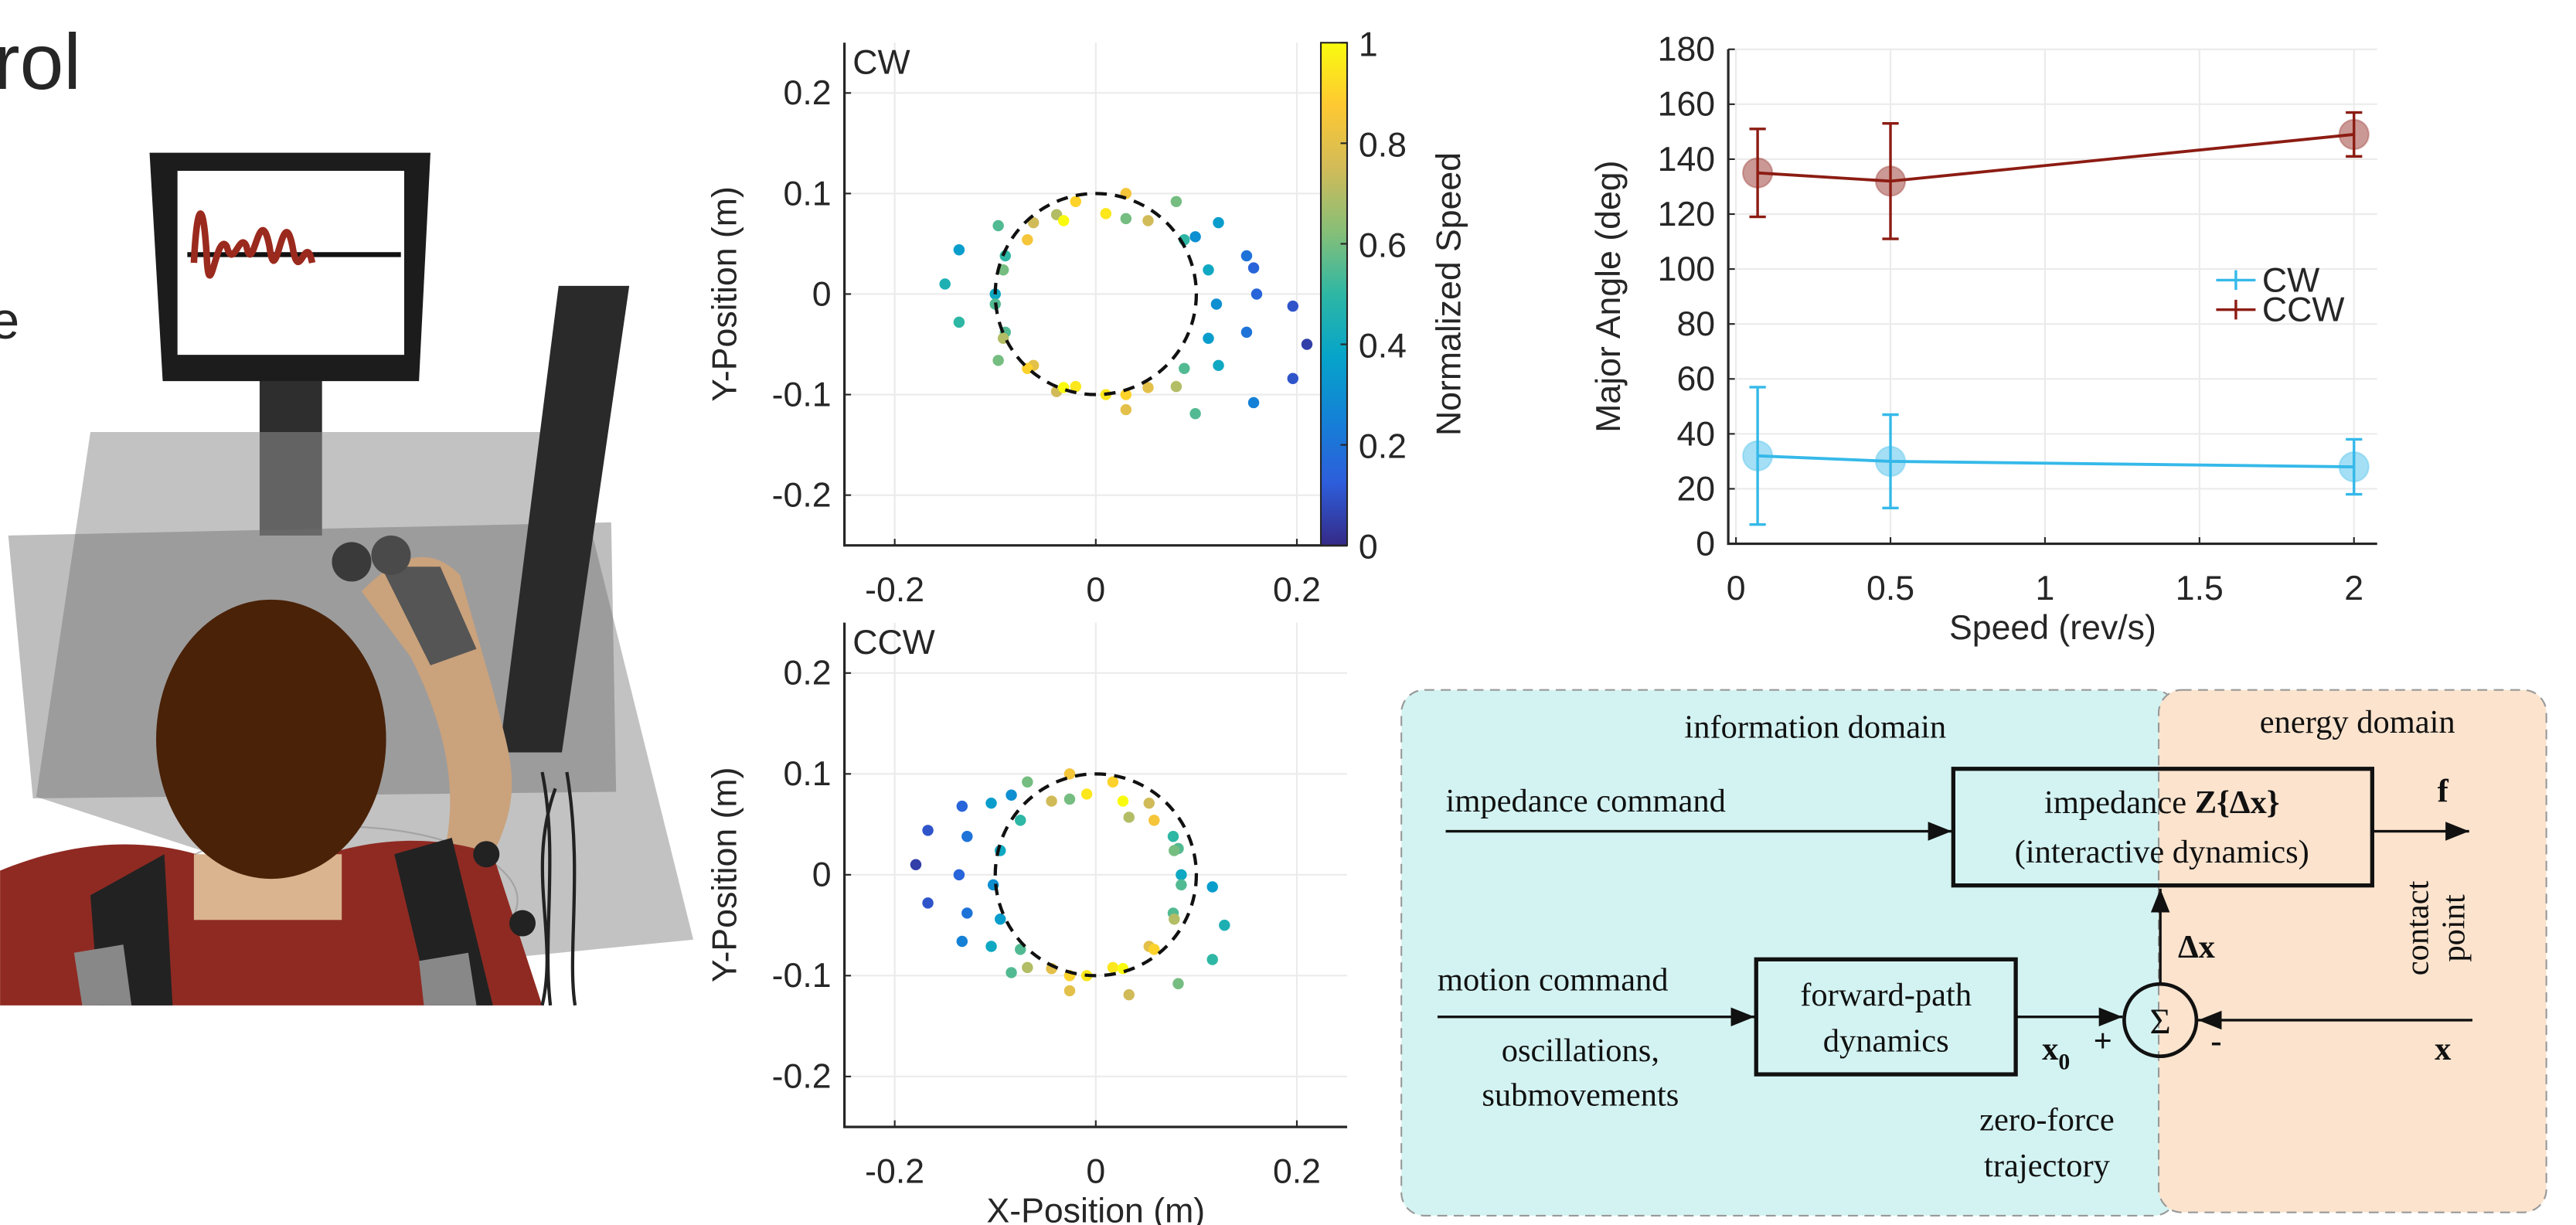  What do you see at coordinates (808, 774) in the screenshot?
I see `y-tick-label: 0.1` at bounding box center [808, 774].